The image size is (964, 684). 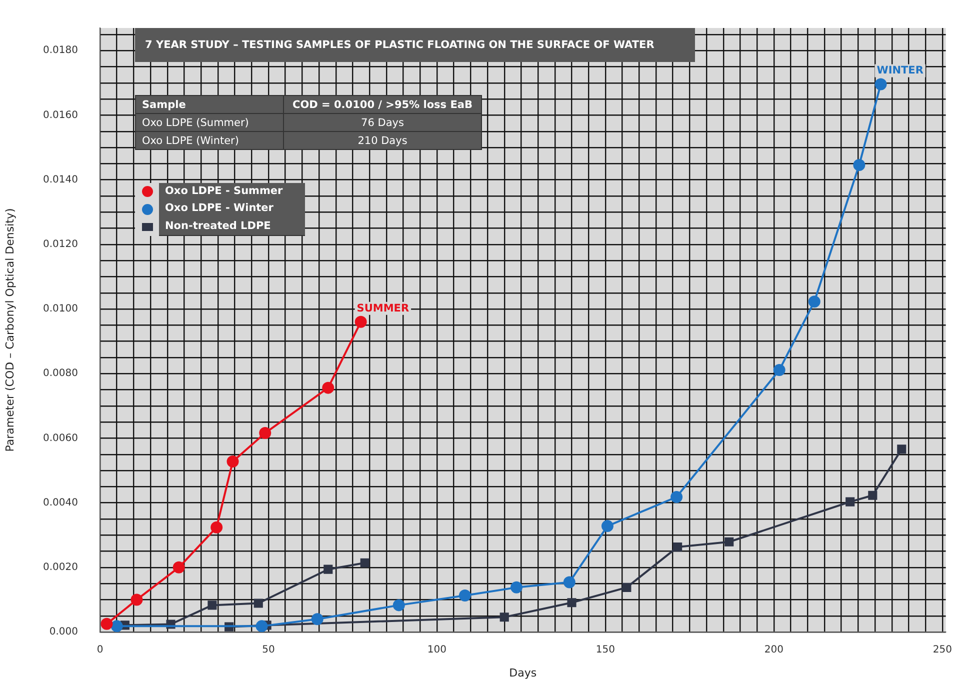 What do you see at coordinates (232, 227) in the screenshot?
I see `legend-label: Non-treated LDPE` at bounding box center [232, 227].